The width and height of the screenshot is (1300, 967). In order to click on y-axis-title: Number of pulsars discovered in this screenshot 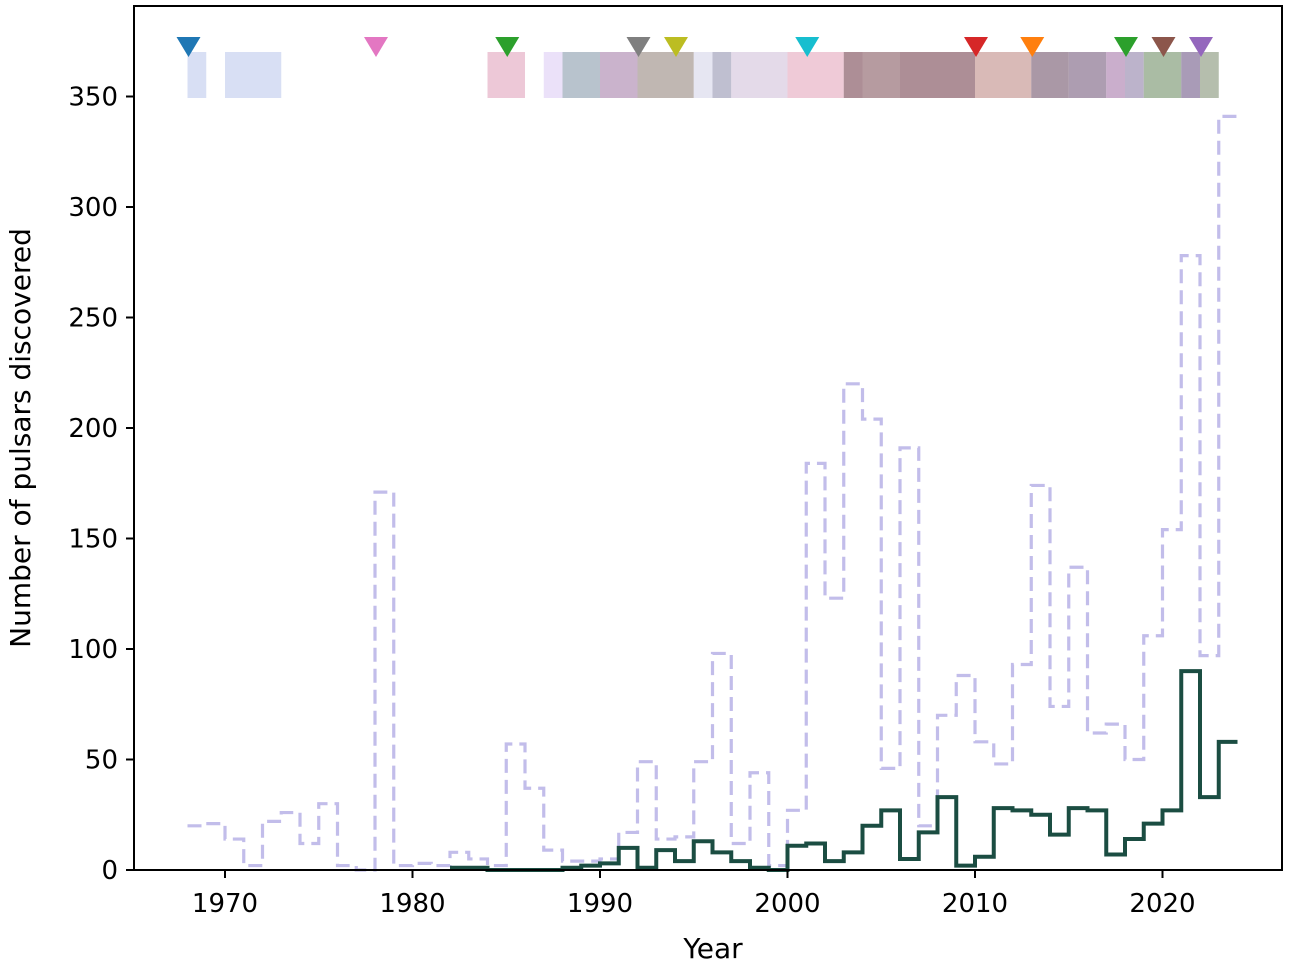, I will do `click(20, 438)`.